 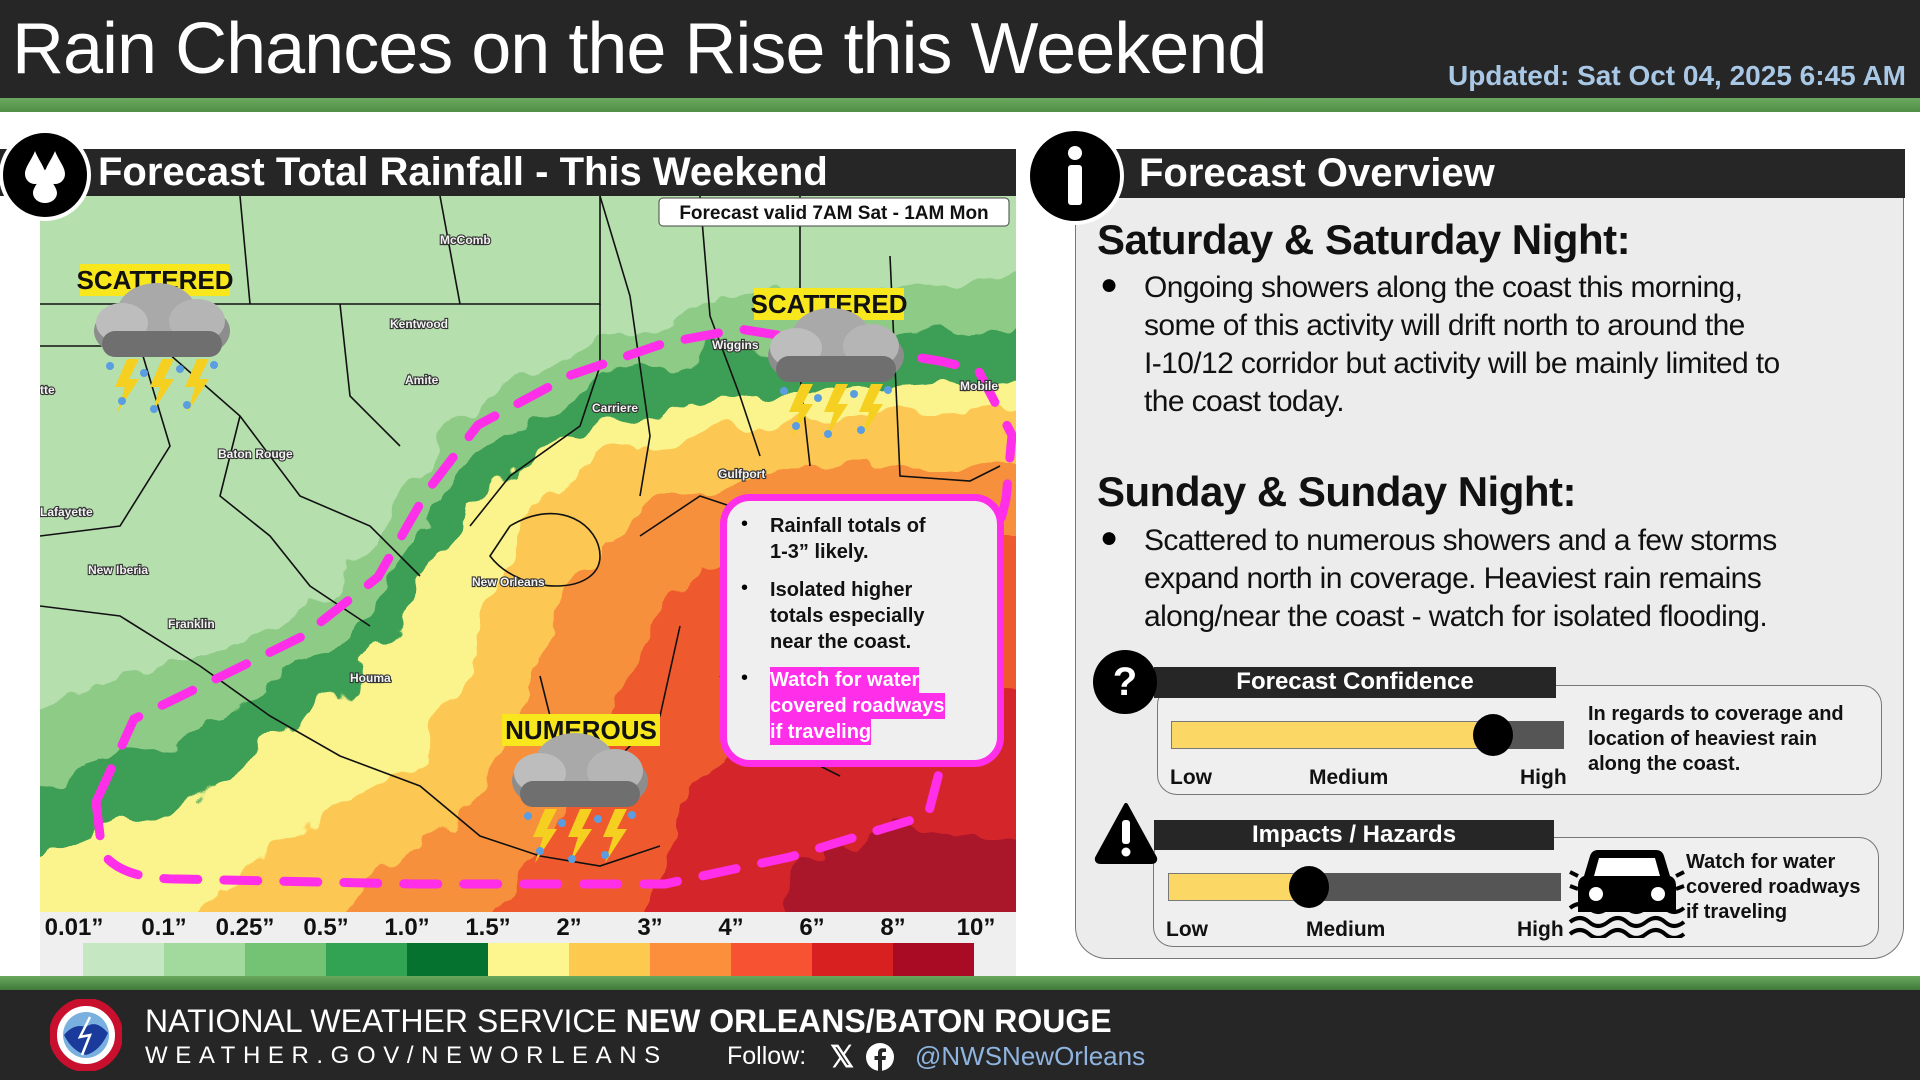 What do you see at coordinates (164, 927) in the screenshot?
I see `legend-label: 0.1”` at bounding box center [164, 927].